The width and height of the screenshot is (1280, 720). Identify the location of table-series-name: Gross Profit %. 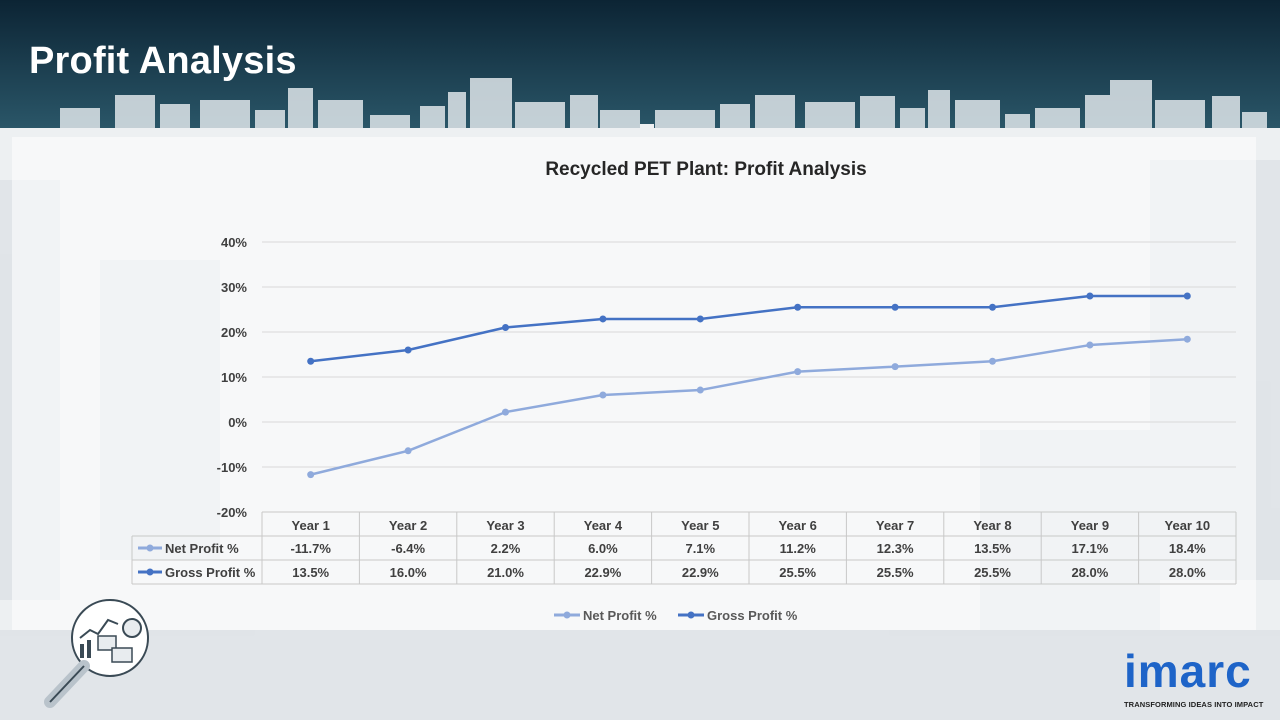
(210, 572).